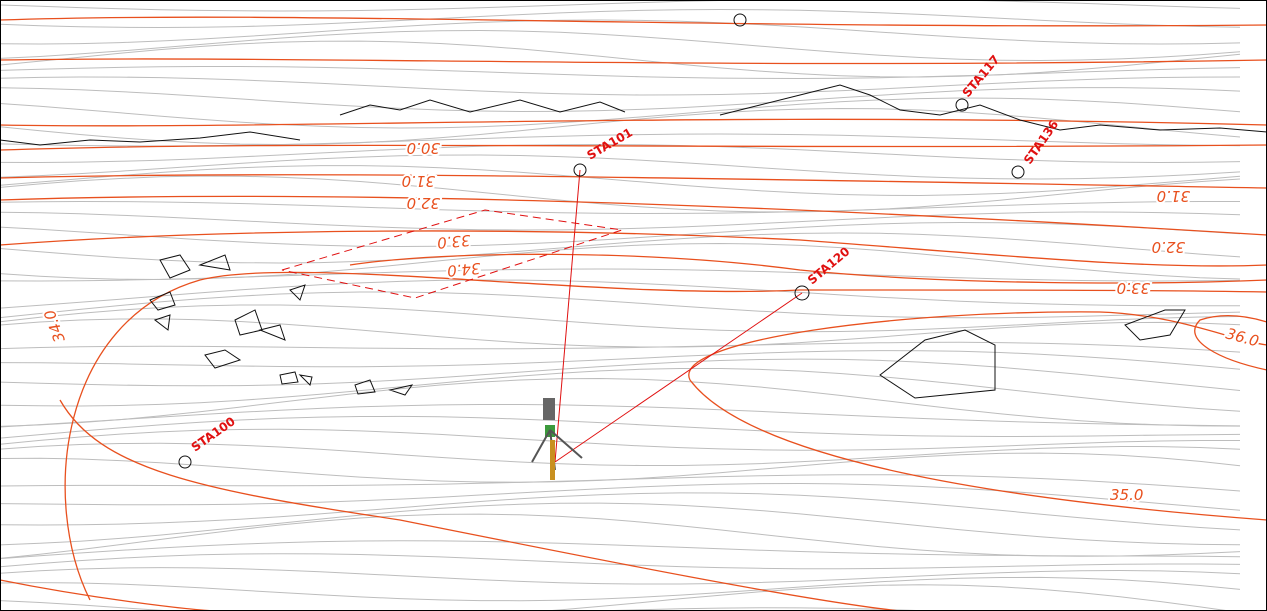 The image size is (1267, 611). Describe the element at coordinates (423, 148) in the screenshot. I see `contour-label: 30.0` at that location.